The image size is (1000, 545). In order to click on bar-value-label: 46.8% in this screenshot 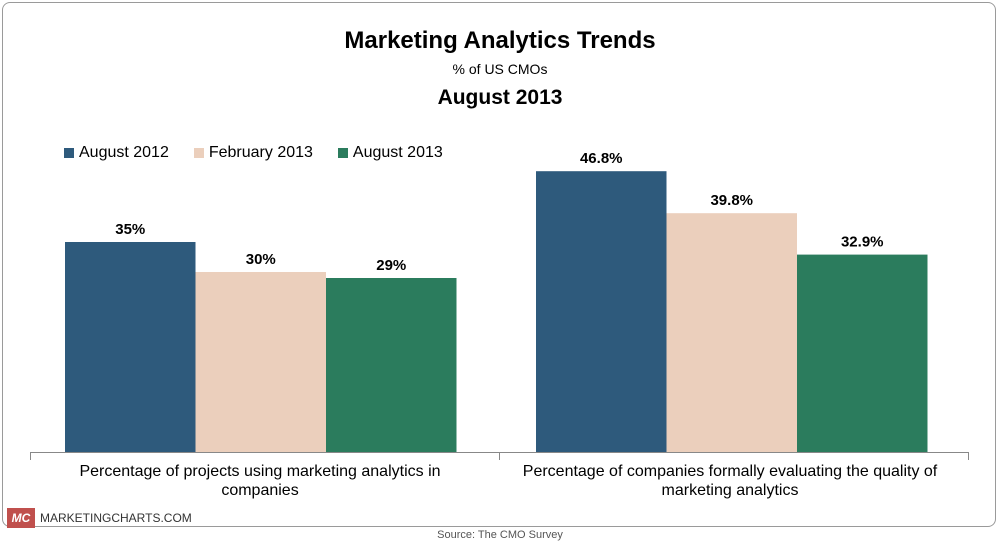, I will do `click(601, 158)`.